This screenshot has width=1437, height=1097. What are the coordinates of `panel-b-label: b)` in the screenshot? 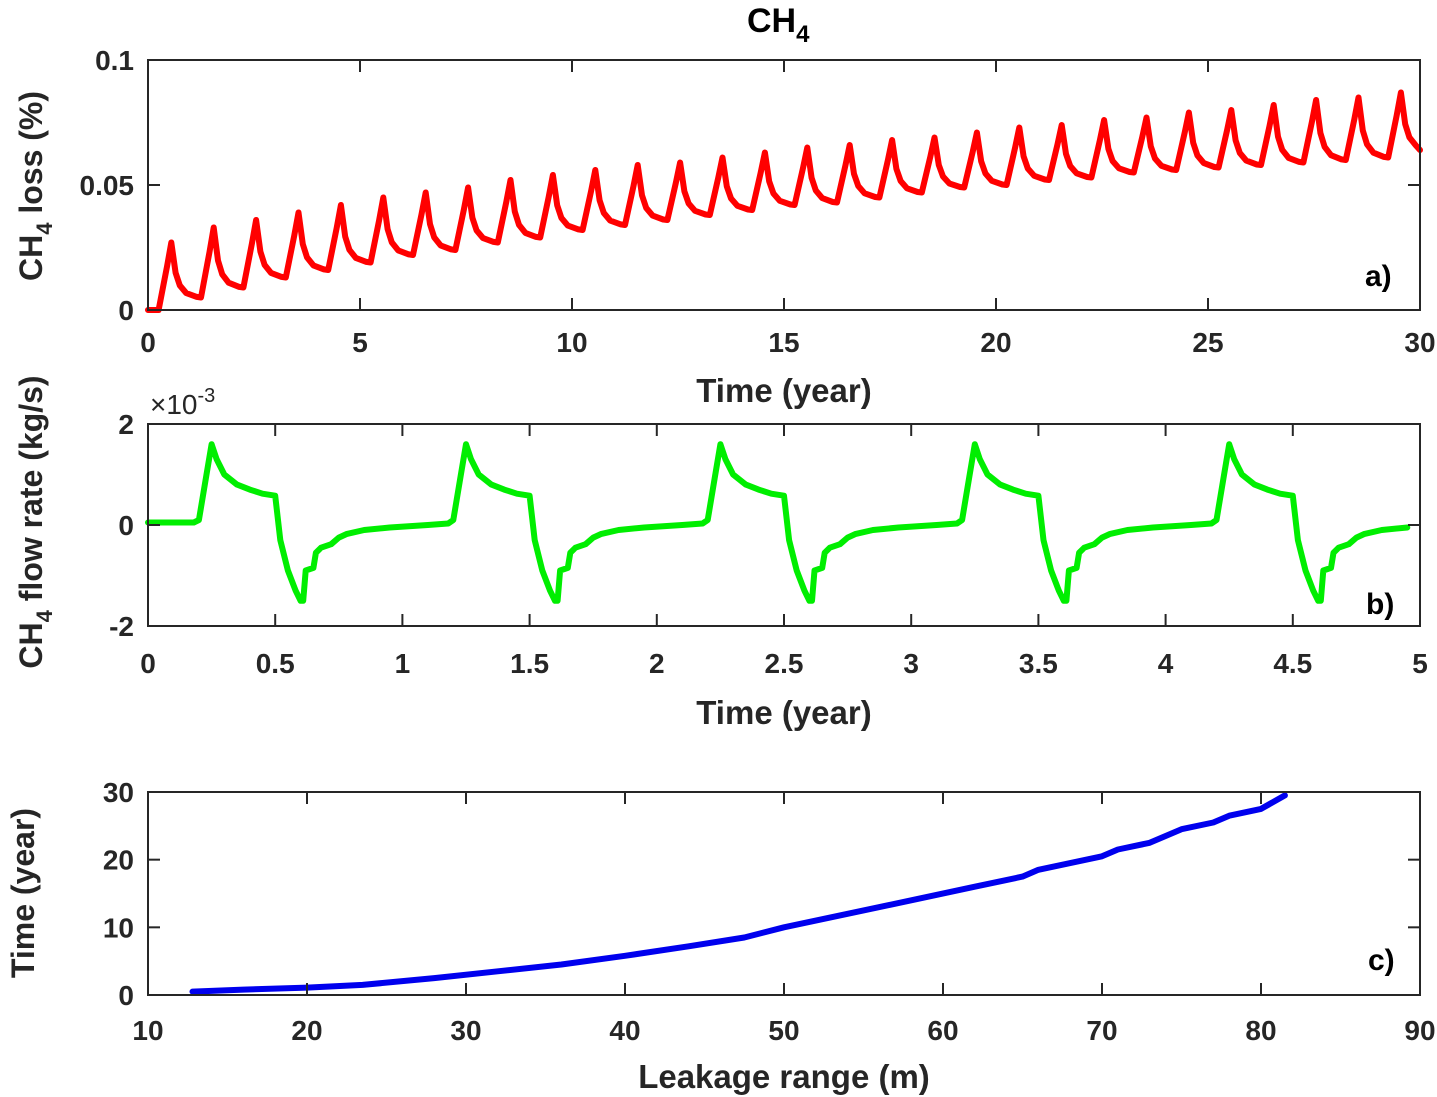 It's located at (1380, 604).